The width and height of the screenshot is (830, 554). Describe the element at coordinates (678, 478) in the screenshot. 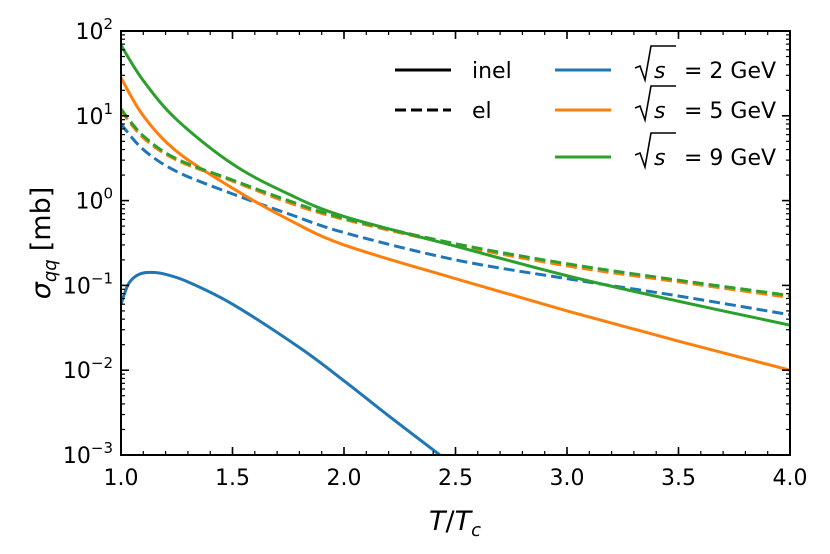

I see `x-tick-label: 3.5` at that location.